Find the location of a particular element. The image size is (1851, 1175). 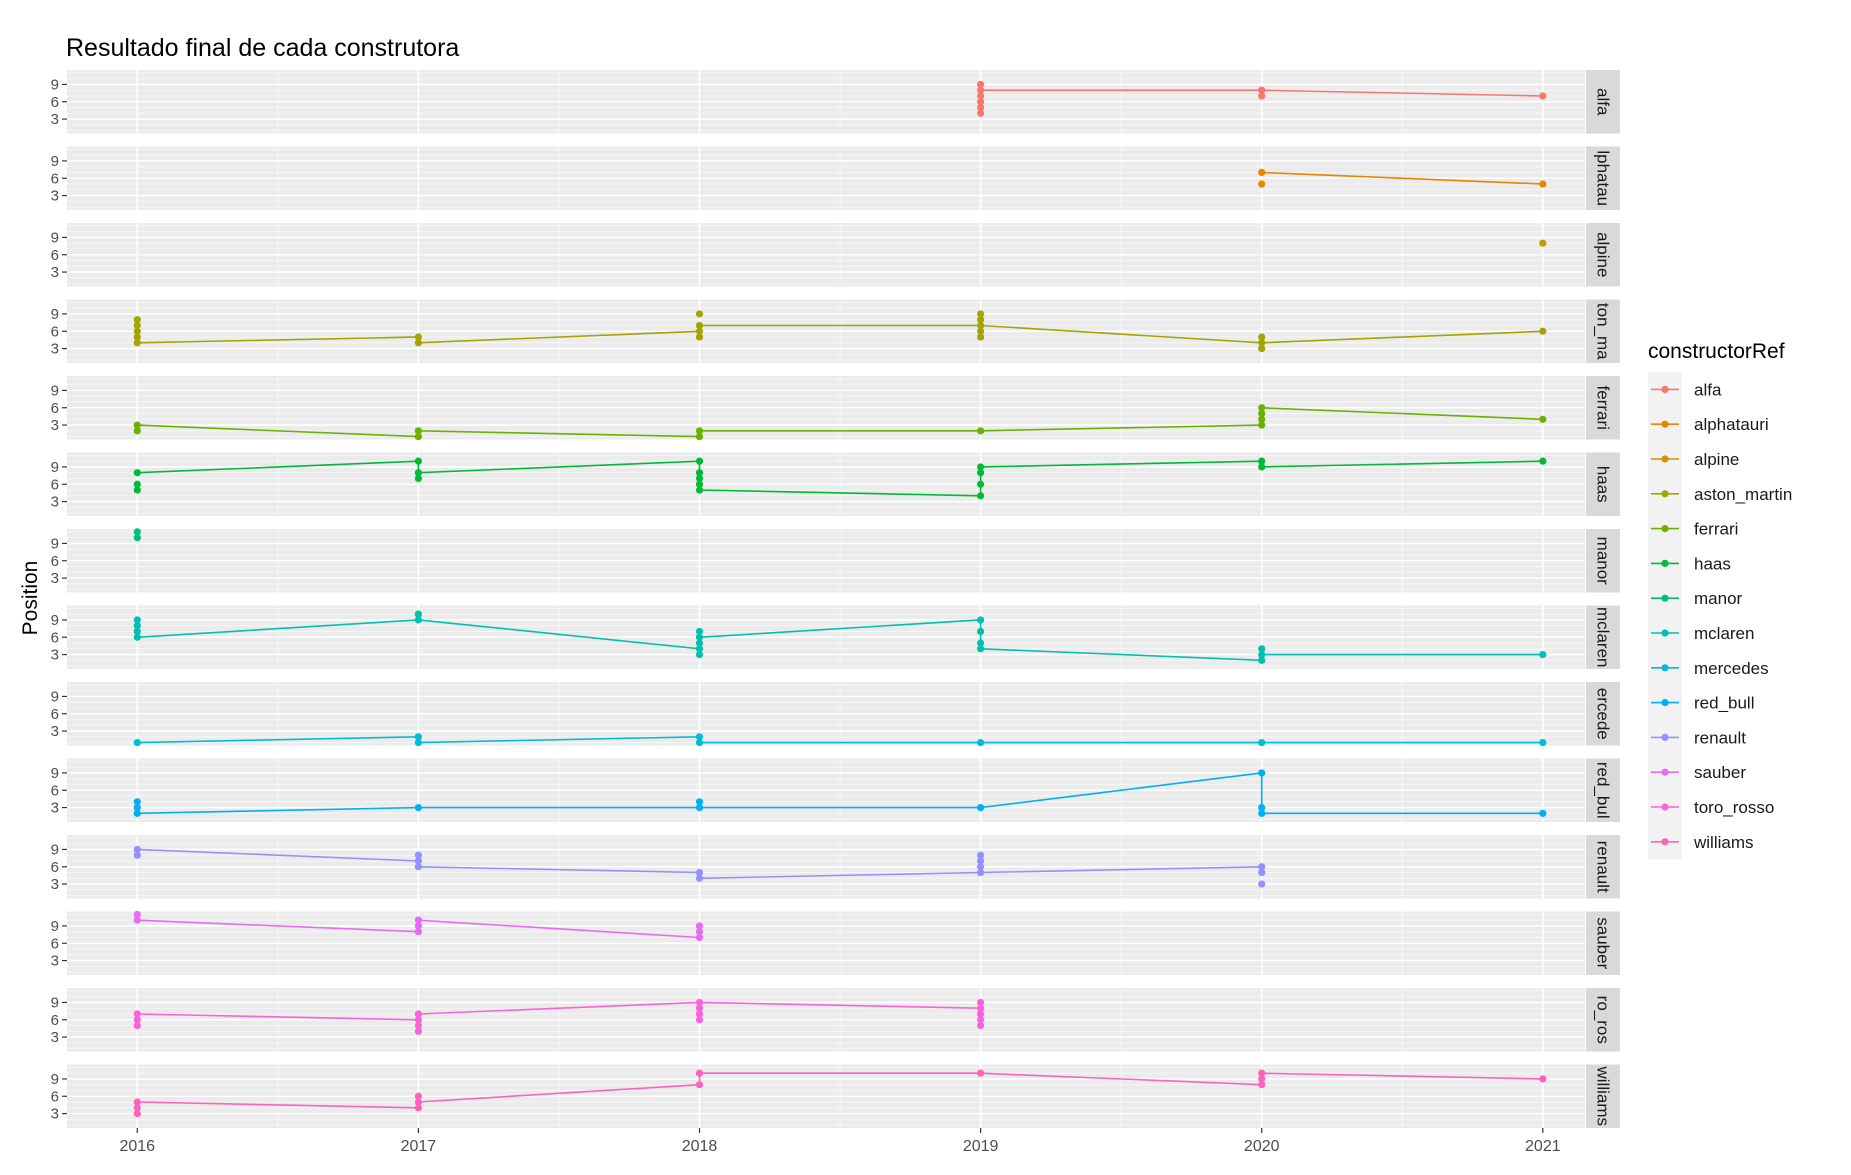

facet-strip-label: sauber is located at coordinates (1603, 943).